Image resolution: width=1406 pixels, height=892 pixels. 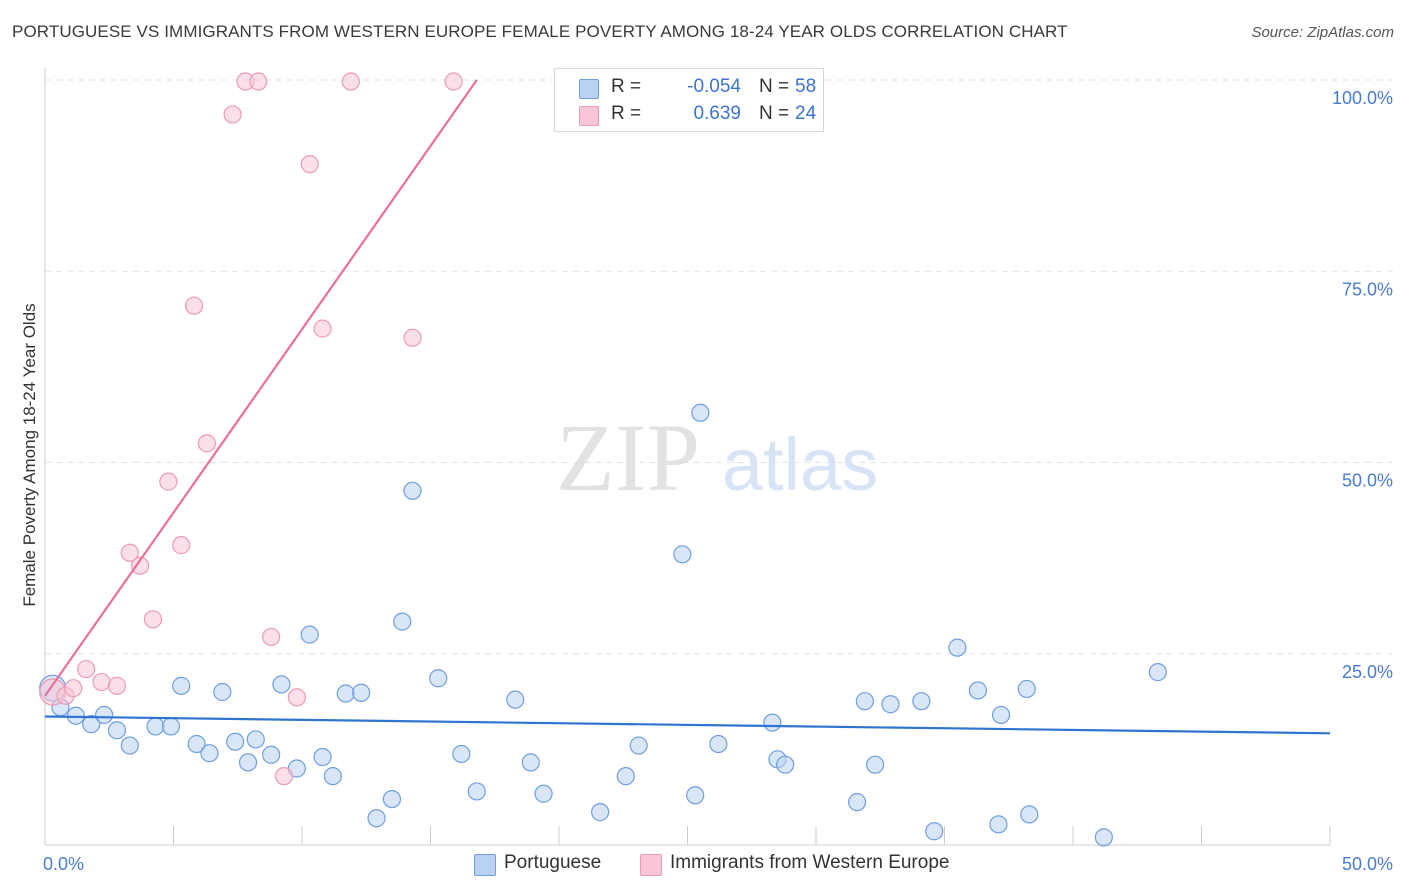 What do you see at coordinates (1322, 32) in the screenshot?
I see `source-label: Source: ZipAtlas.com` at bounding box center [1322, 32].